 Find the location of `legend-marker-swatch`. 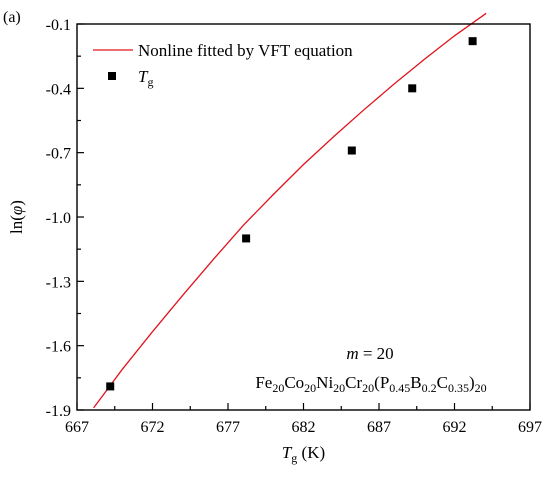

legend-marker-swatch is located at coordinates (112, 76).